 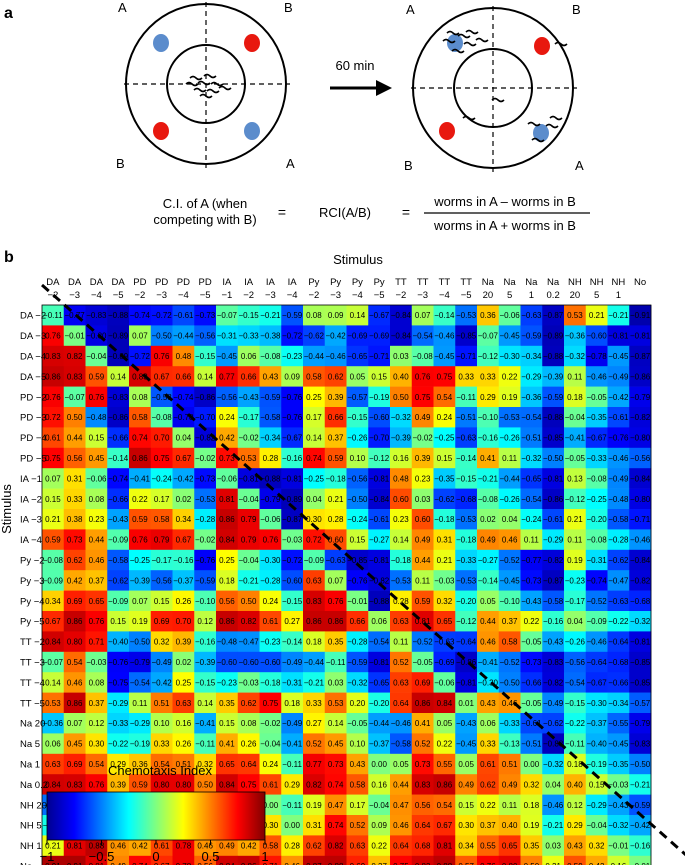 I want to click on cell-value-label: −0.25, so click(x=314, y=478).